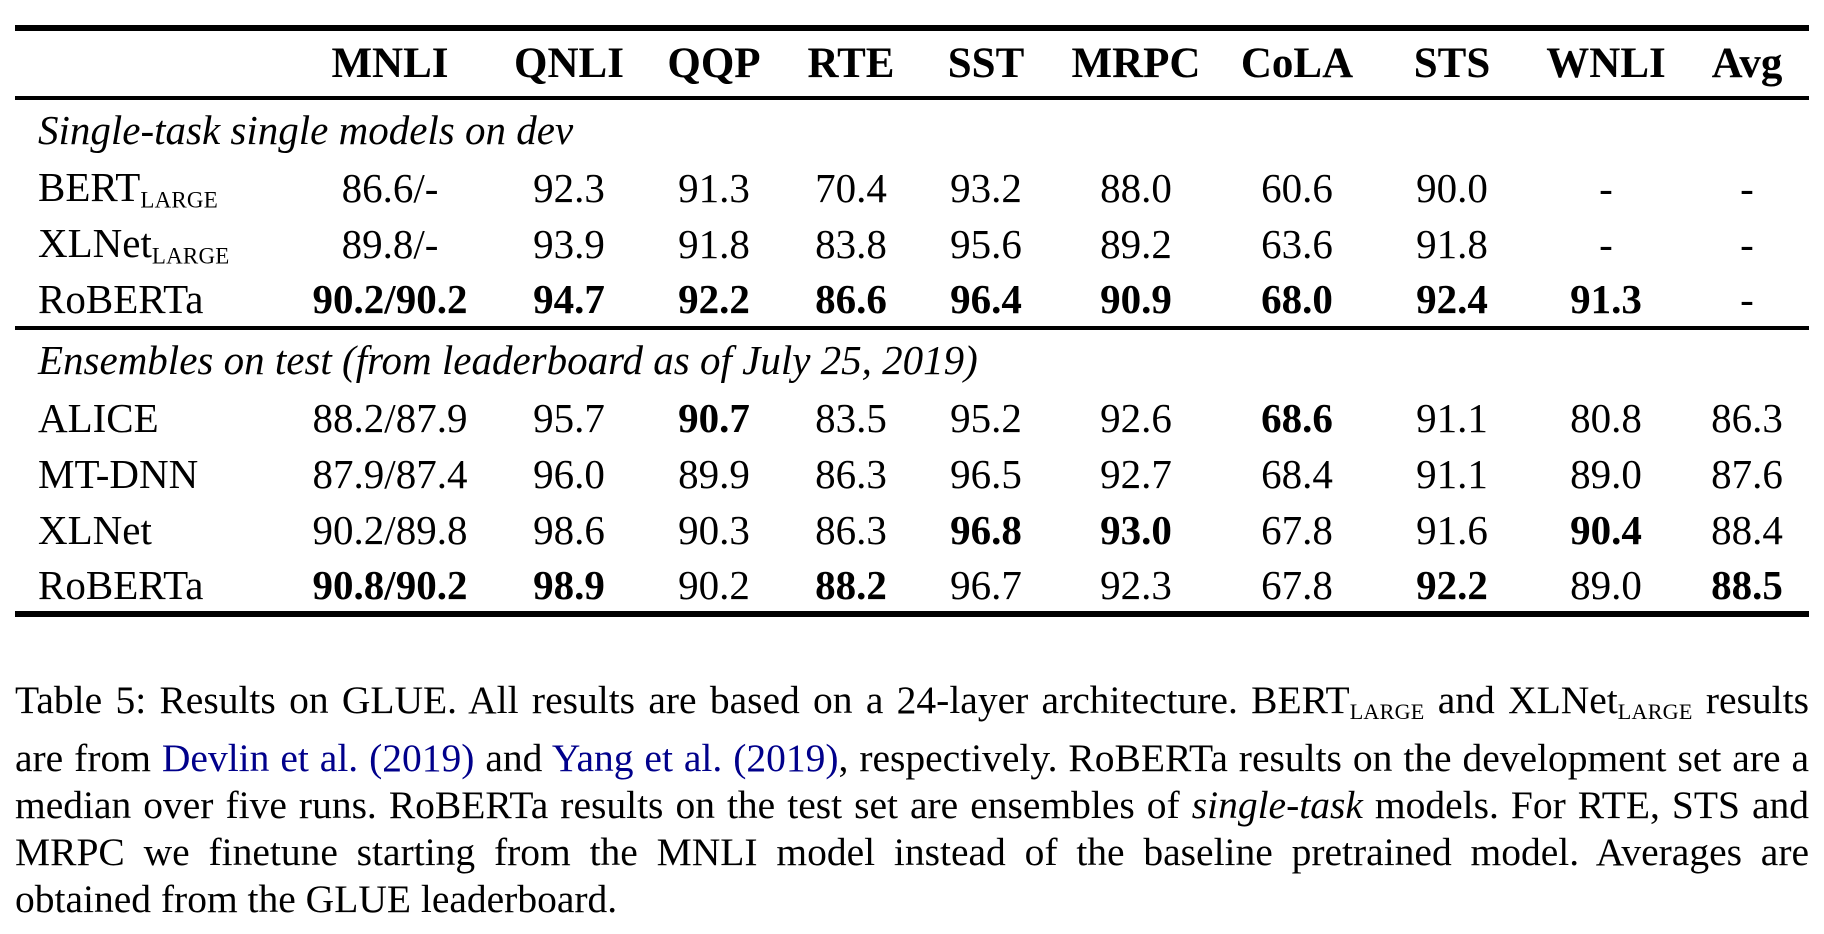  Describe the element at coordinates (390, 244) in the screenshot. I see `score-cell: 89.8/-` at that location.